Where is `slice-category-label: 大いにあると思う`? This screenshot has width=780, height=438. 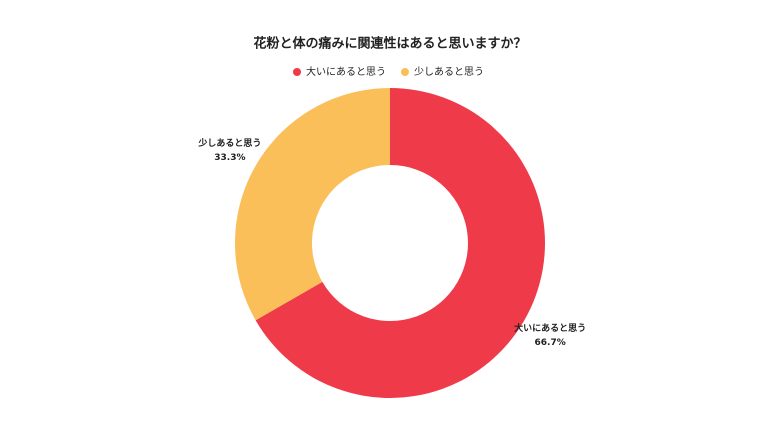
slice-category-label: 大いにあると思う is located at coordinates (550, 328).